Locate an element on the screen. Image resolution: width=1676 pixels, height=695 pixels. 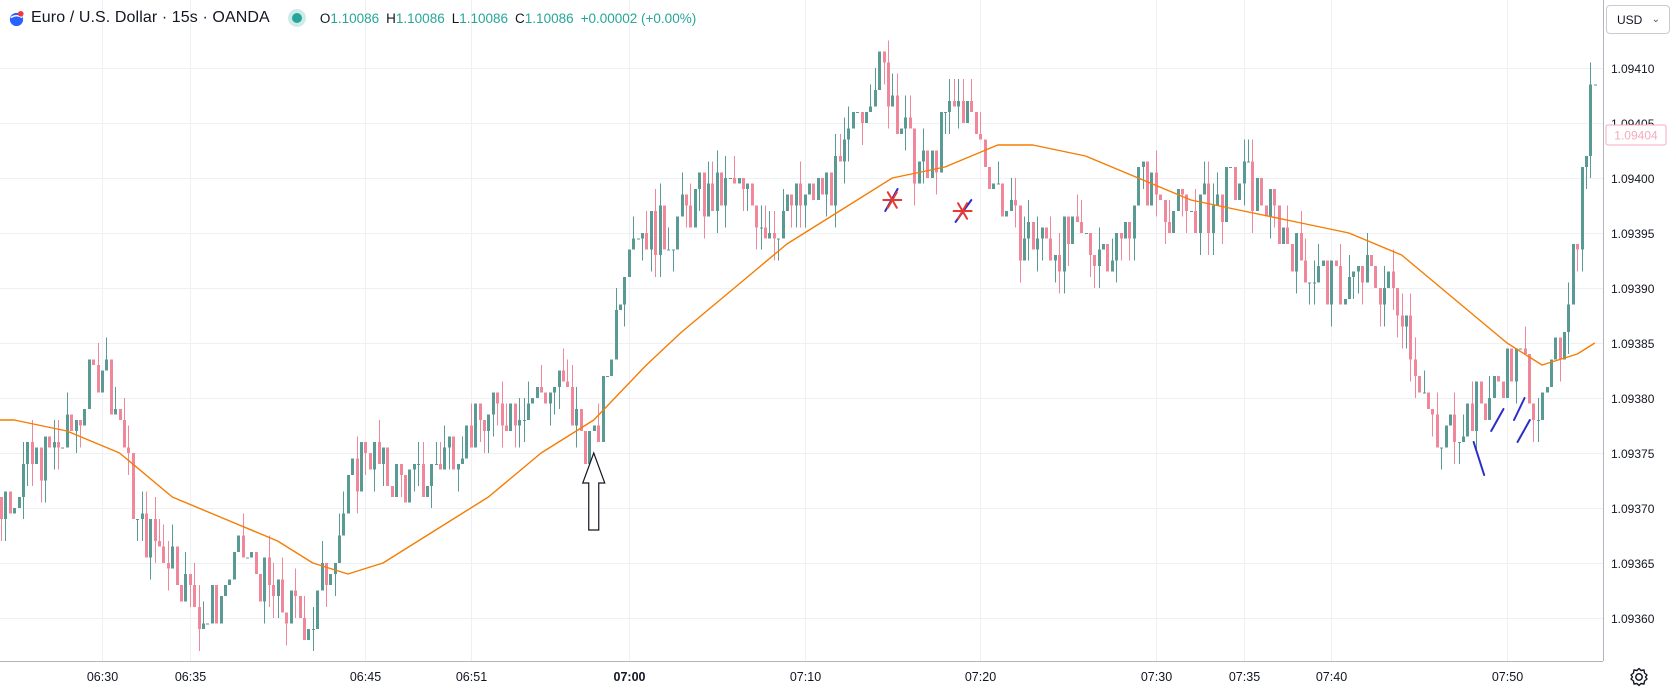
price-tick-label: 1.09380 is located at coordinates (1633, 399).